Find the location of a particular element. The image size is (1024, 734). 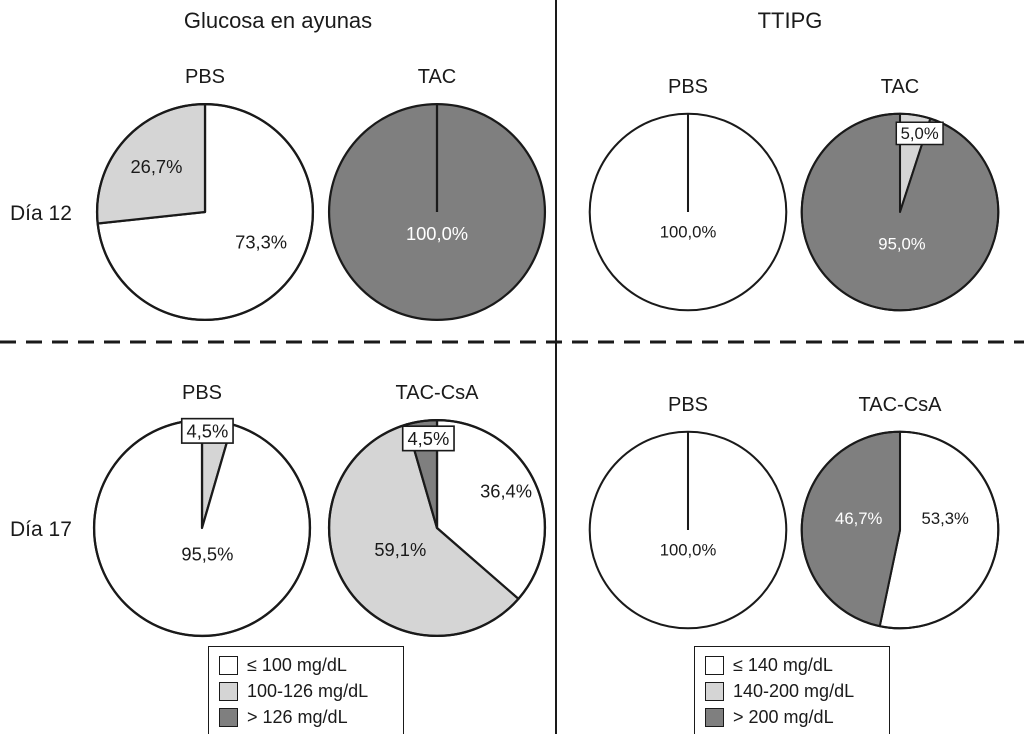

svg-text: 5,0% is located at coordinates (920, 133).